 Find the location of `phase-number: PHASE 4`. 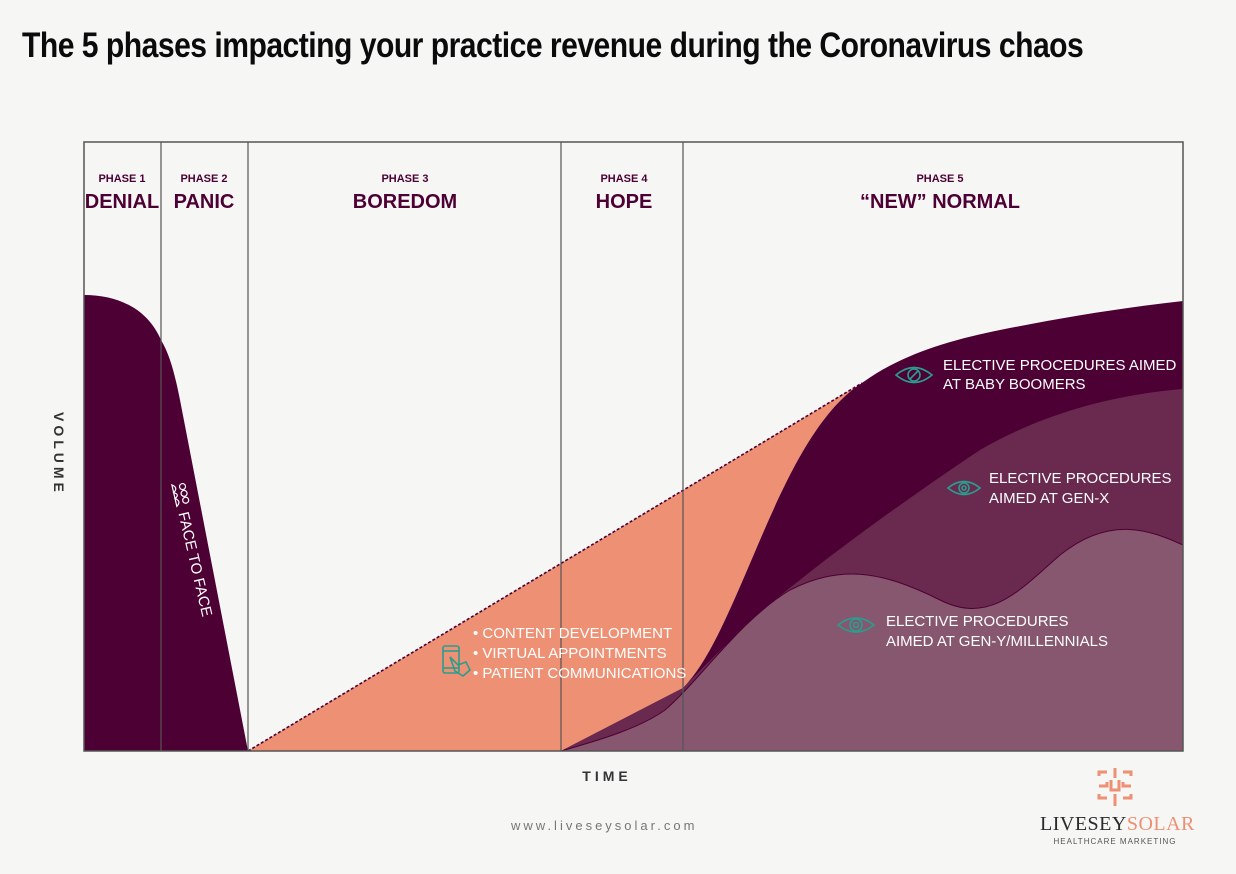

phase-number: PHASE 4 is located at coordinates (624, 179).